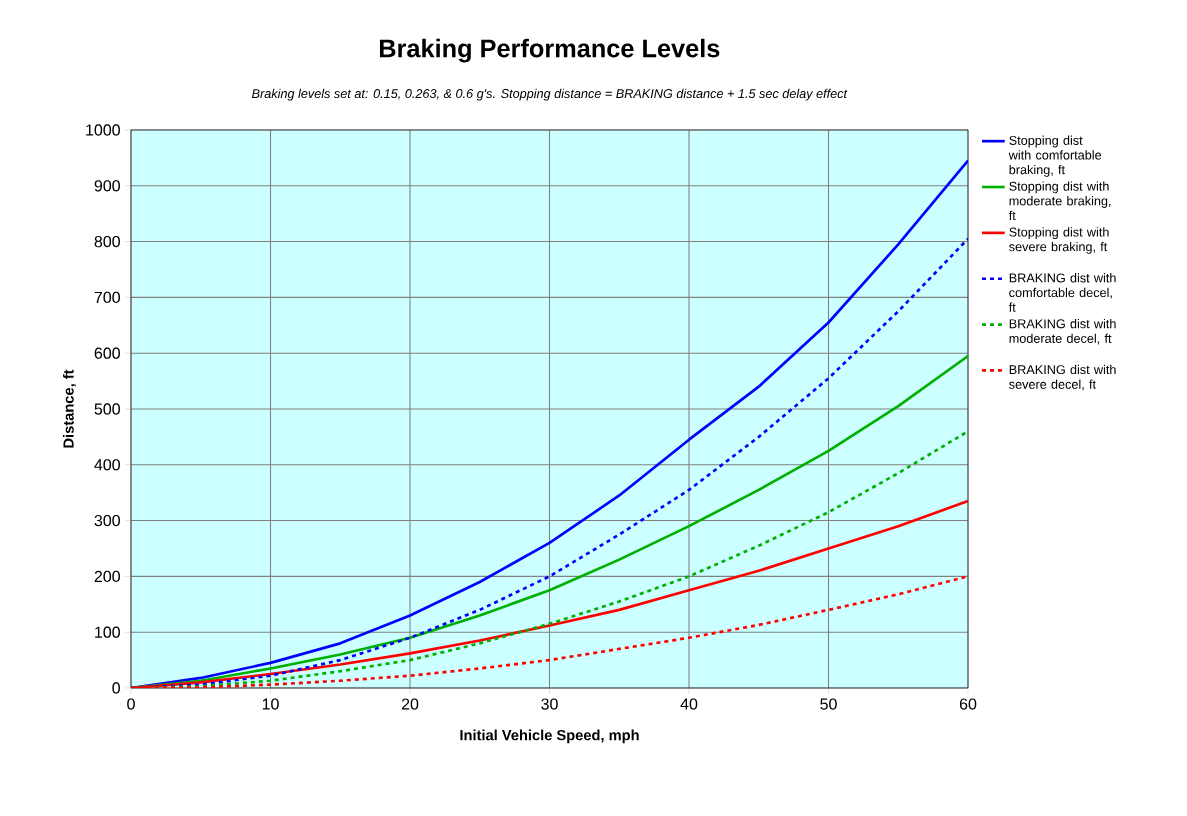 The height and width of the screenshot is (816, 1187). What do you see at coordinates (107, 520) in the screenshot?
I see `y-tick-label: 300` at bounding box center [107, 520].